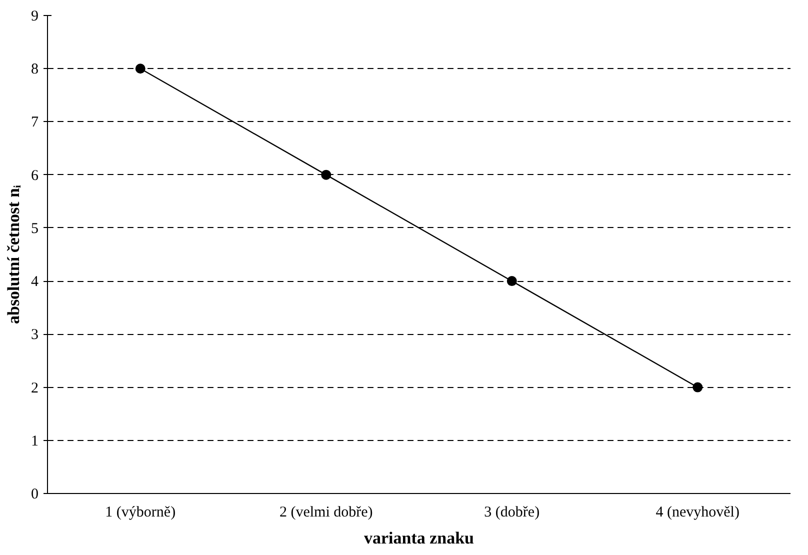 This screenshot has height=555, width=808. Describe the element at coordinates (34, 228) in the screenshot. I see `y-tick-label: 5` at that location.